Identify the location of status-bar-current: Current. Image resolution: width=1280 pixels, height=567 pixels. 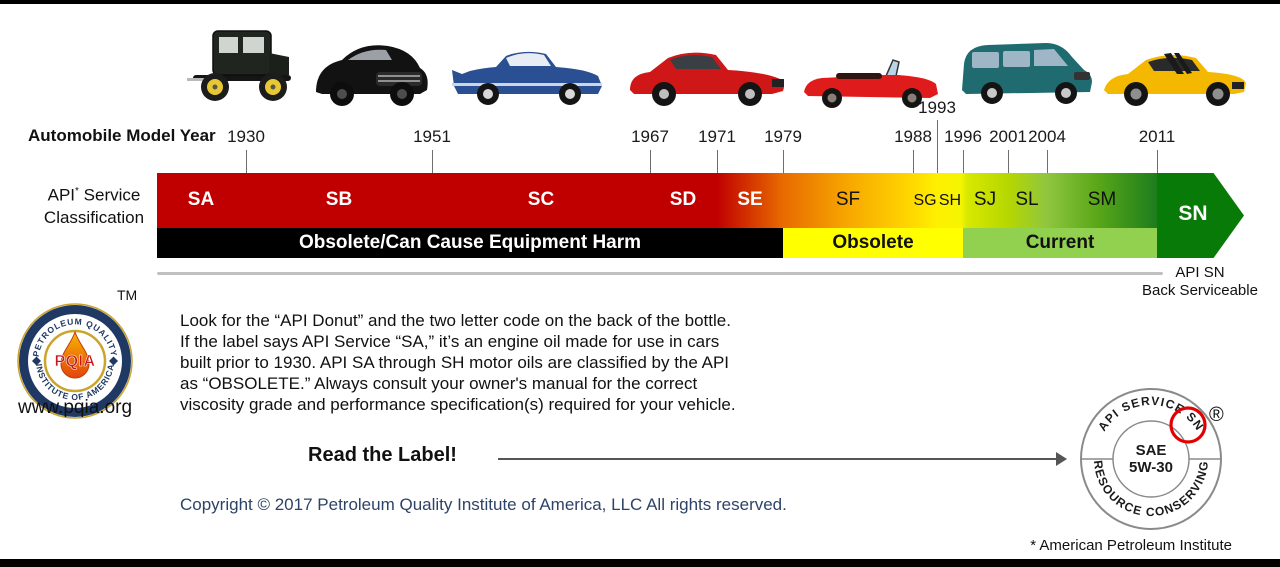
(1060, 243).